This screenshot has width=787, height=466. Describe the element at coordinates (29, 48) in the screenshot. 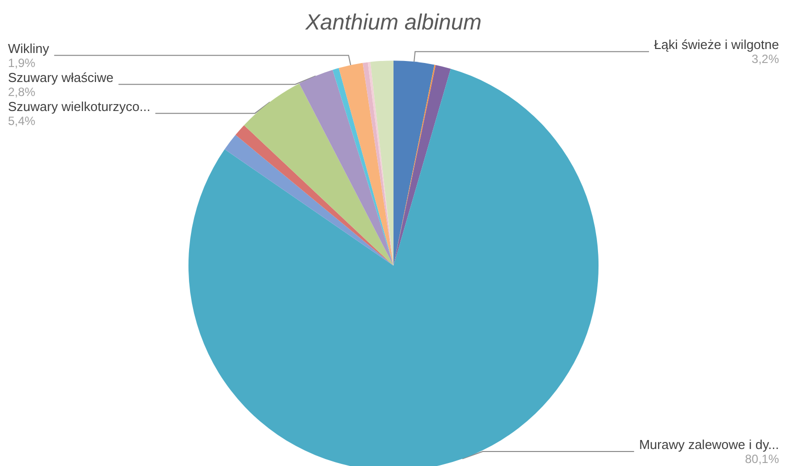

I see `slice-label: Wikliny` at that location.